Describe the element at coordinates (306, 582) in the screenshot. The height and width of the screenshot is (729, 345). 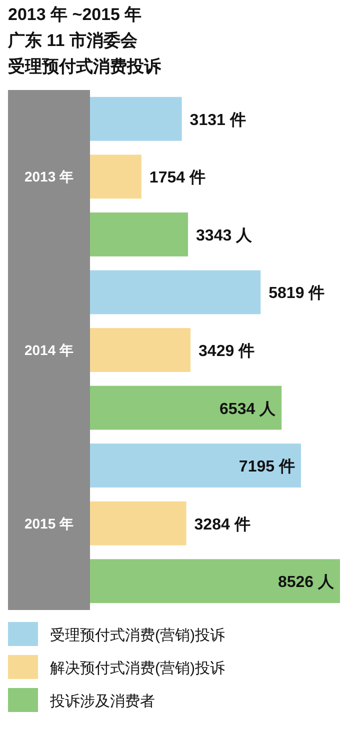
I see `data-label: 8526 人` at that location.